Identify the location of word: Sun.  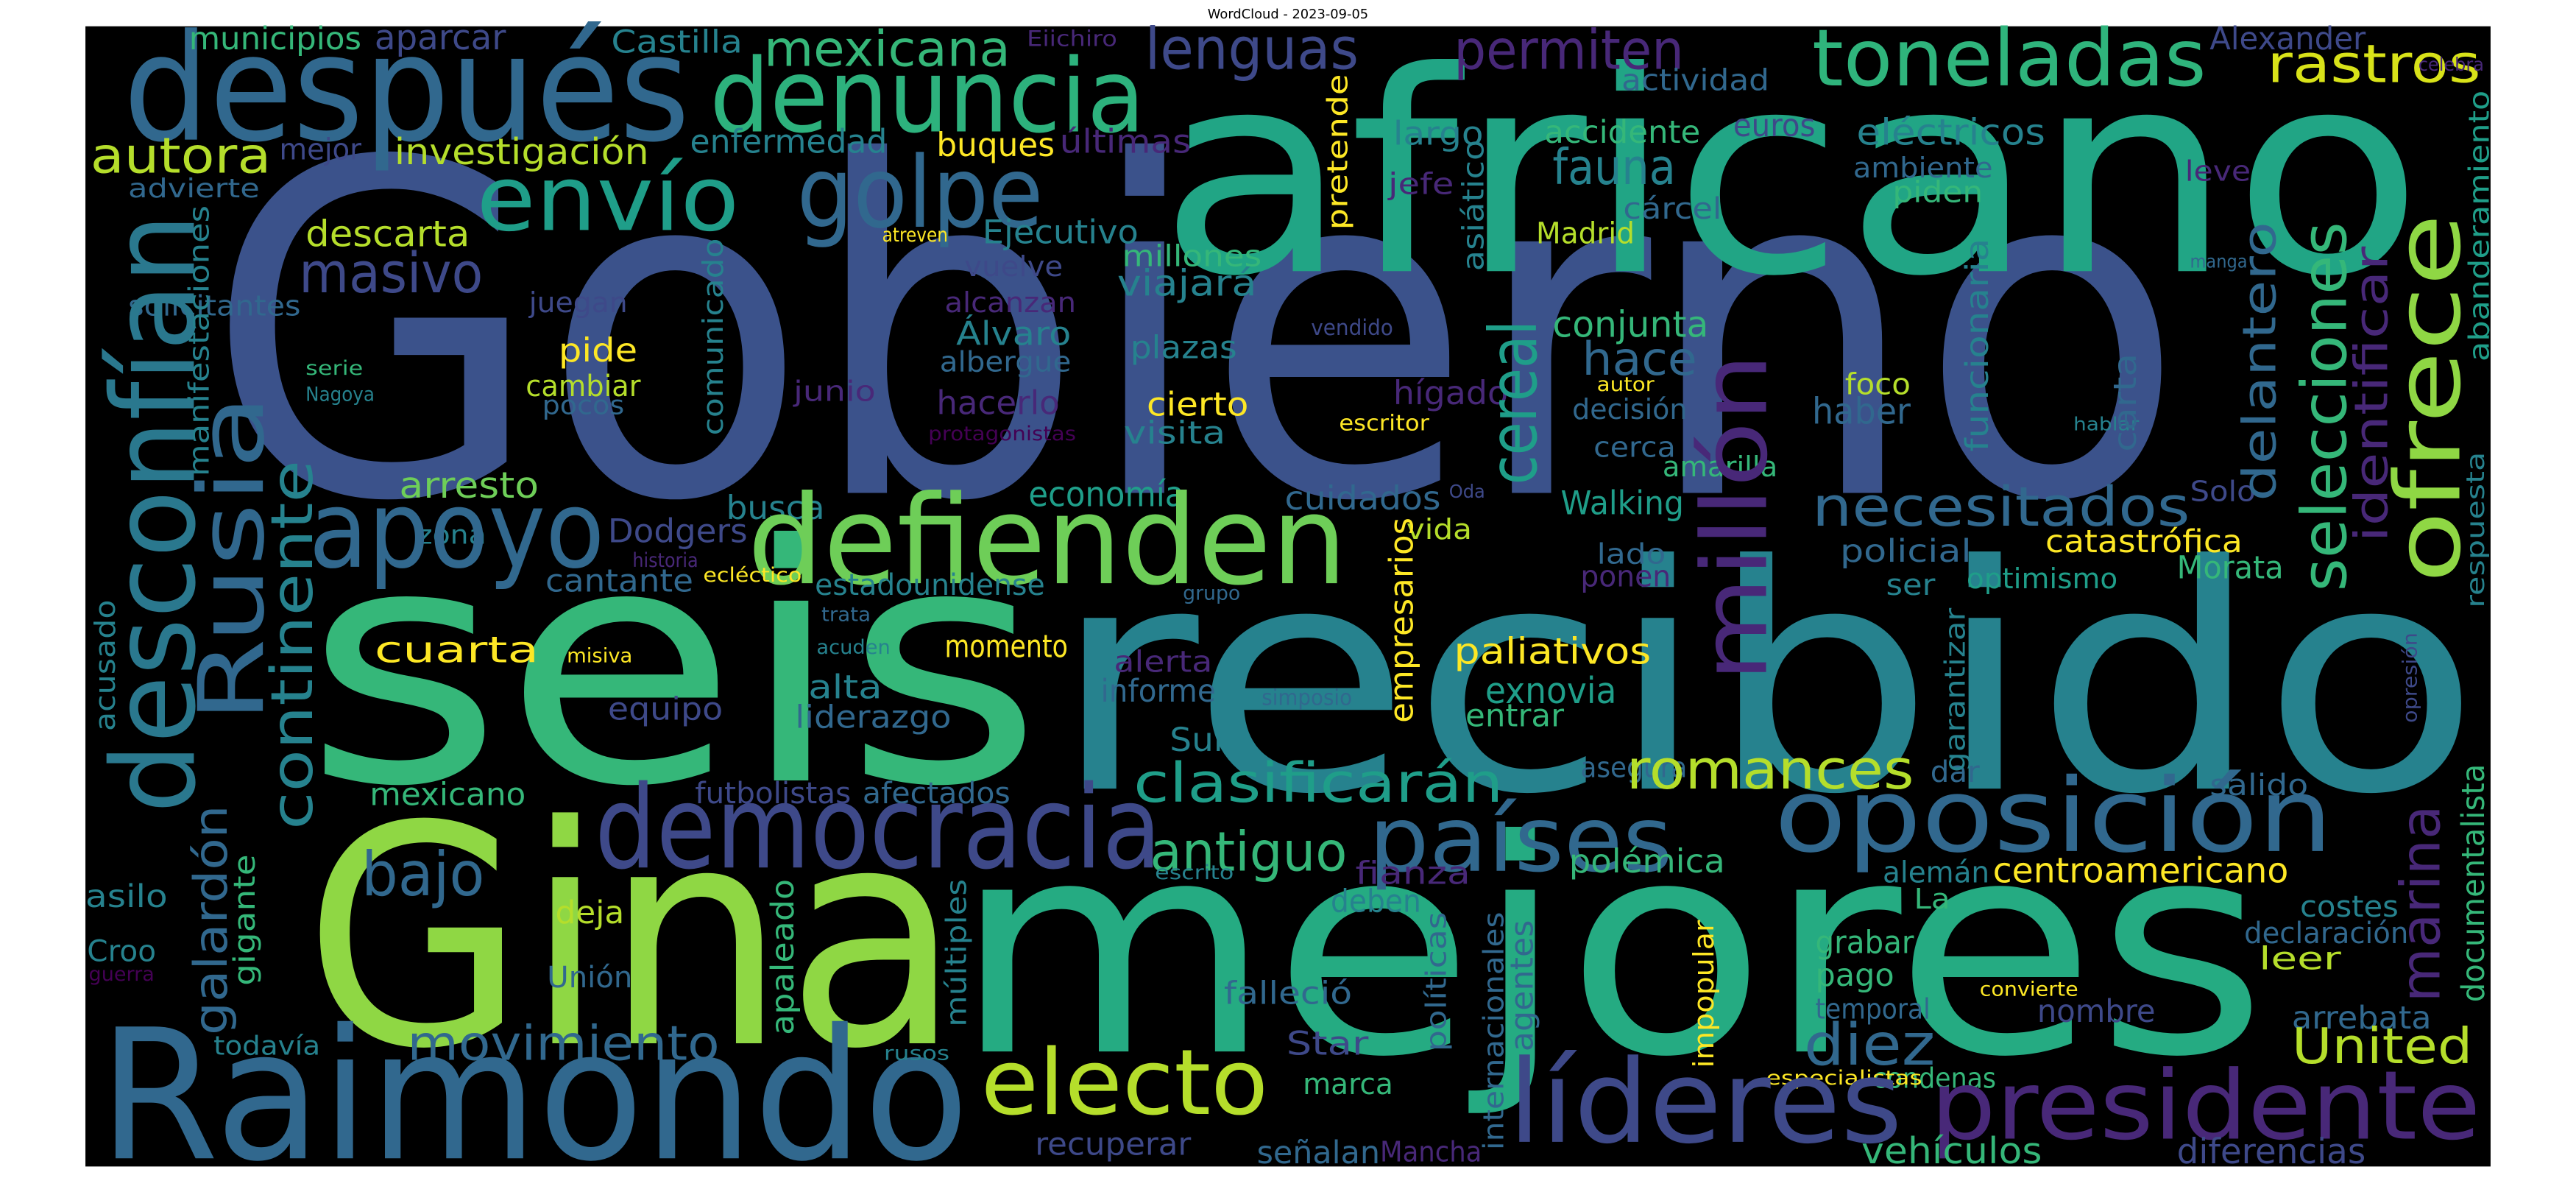
(1202, 740).